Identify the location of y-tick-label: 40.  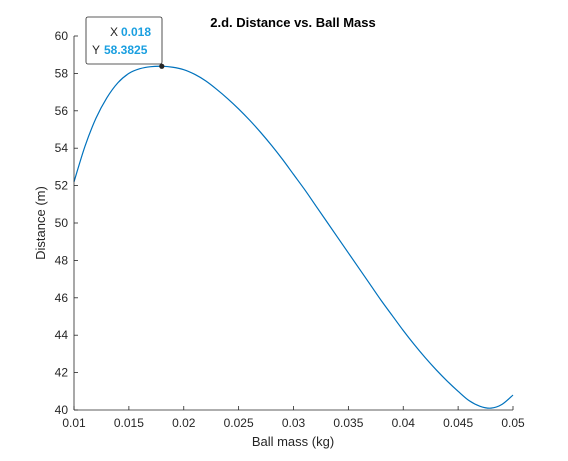
(62, 410).